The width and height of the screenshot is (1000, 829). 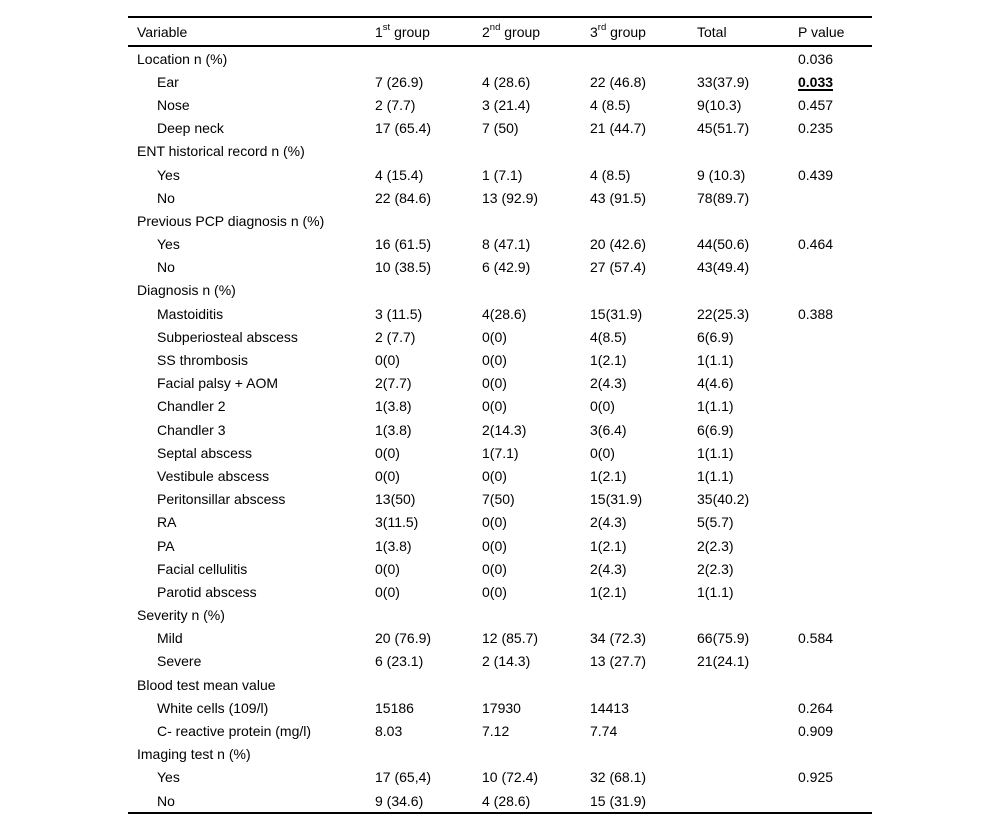 I want to click on pvalue-cell: 0.388, so click(x=816, y=313).